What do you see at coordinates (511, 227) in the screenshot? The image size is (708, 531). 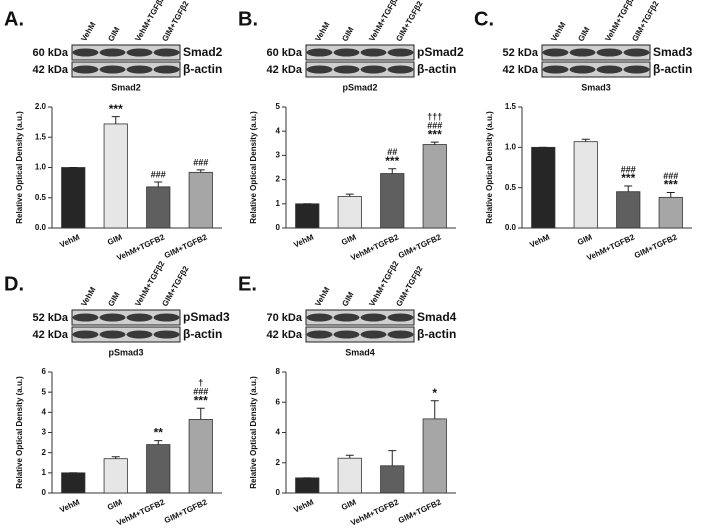 I see `y-tick-label: 0.0` at bounding box center [511, 227].